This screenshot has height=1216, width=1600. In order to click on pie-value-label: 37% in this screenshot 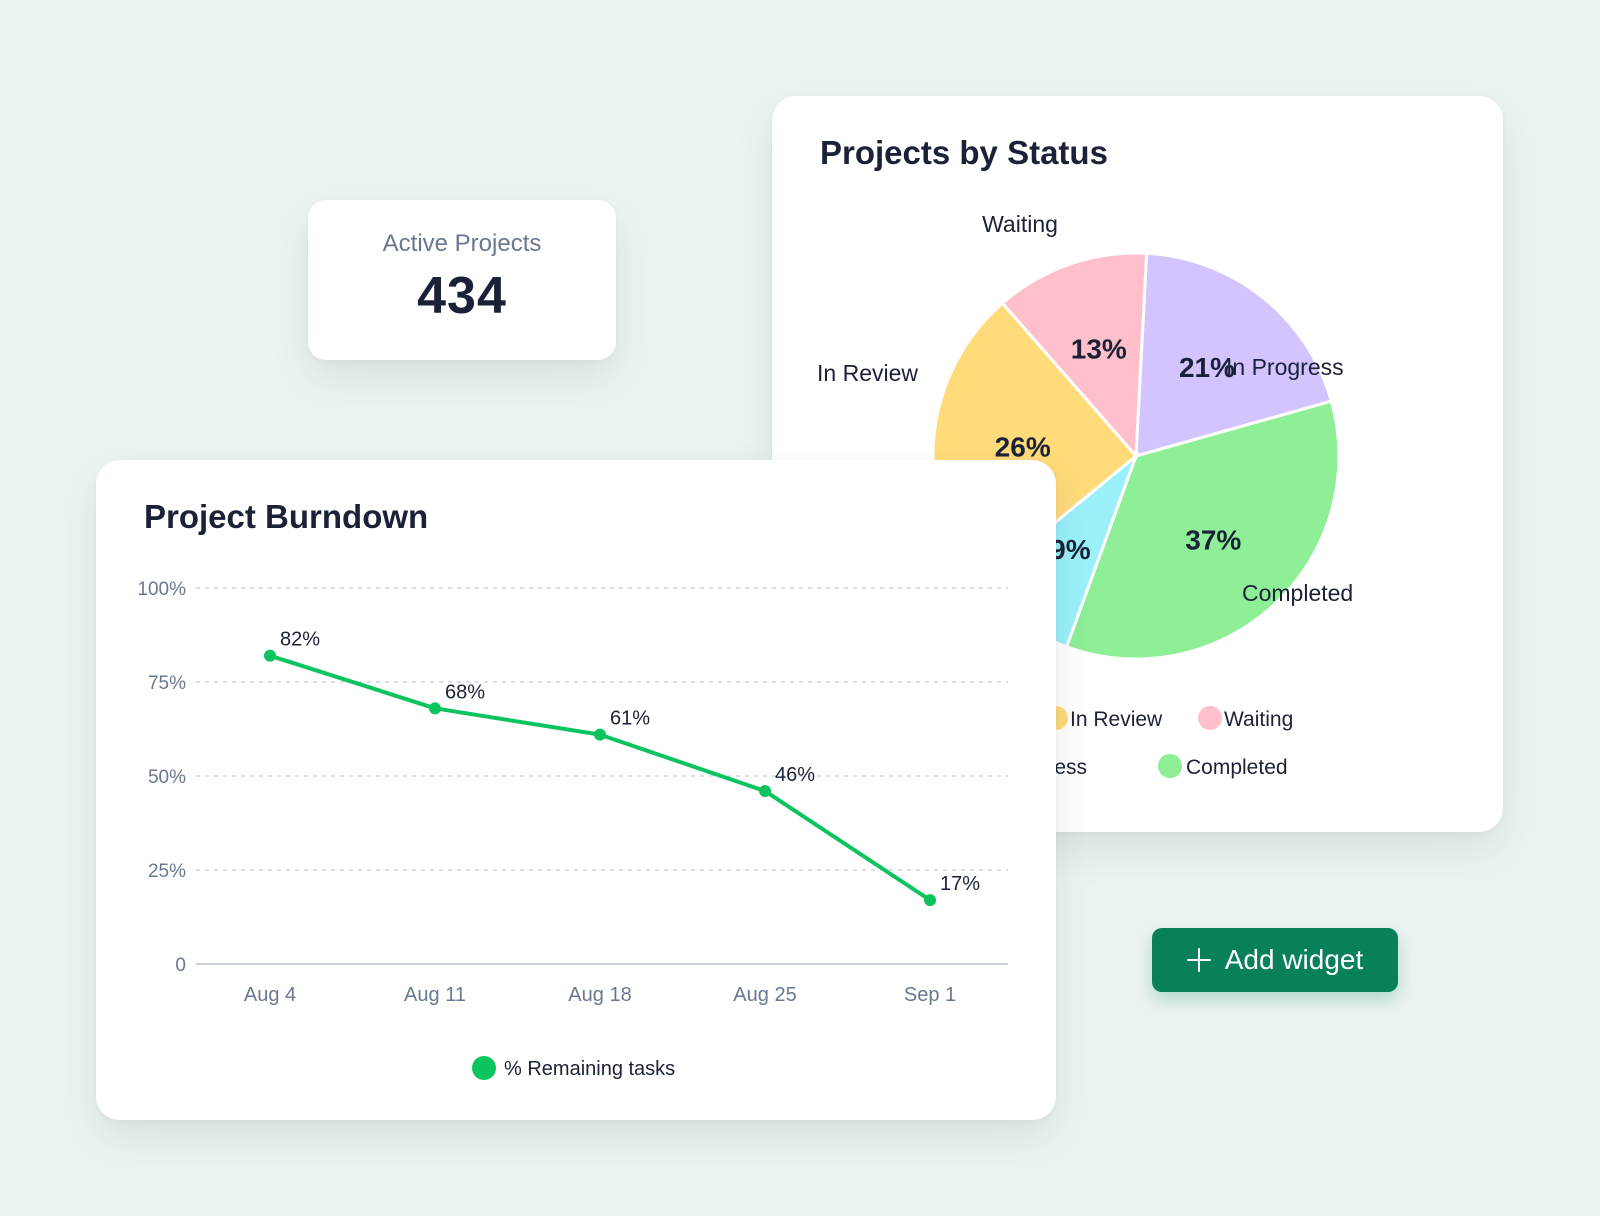, I will do `click(1213, 539)`.